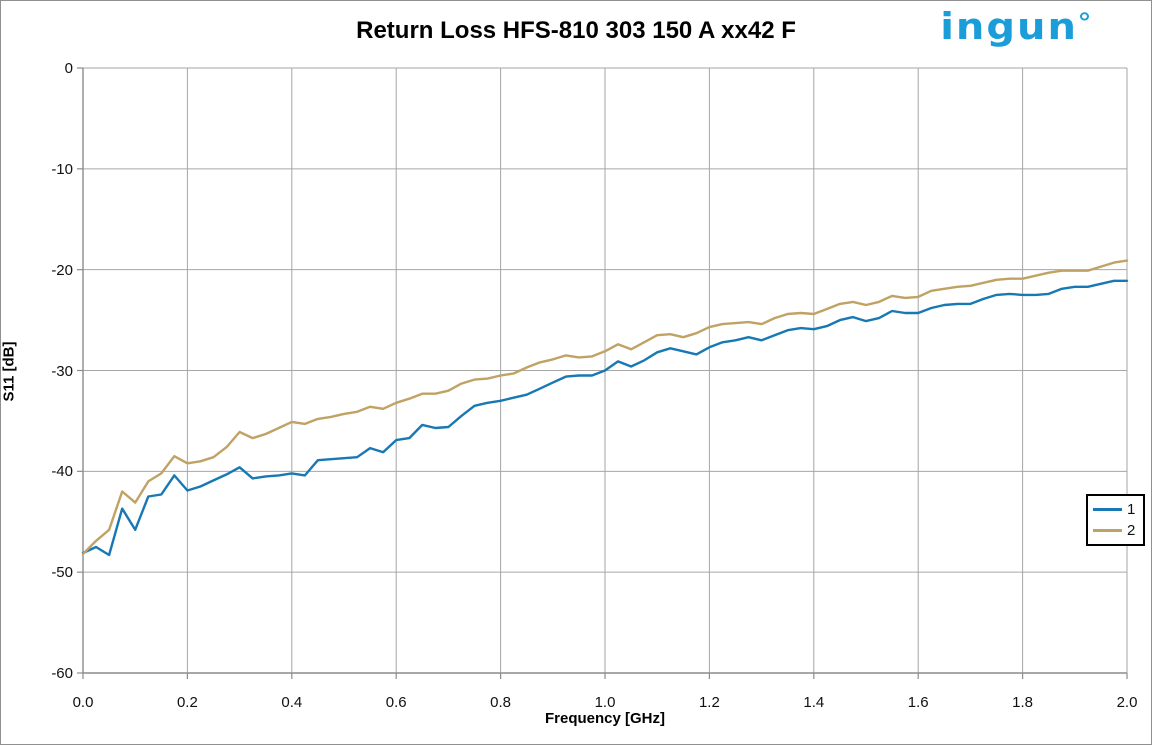  What do you see at coordinates (1084, 16) in the screenshot?
I see `registered-trademark-icon` at bounding box center [1084, 16].